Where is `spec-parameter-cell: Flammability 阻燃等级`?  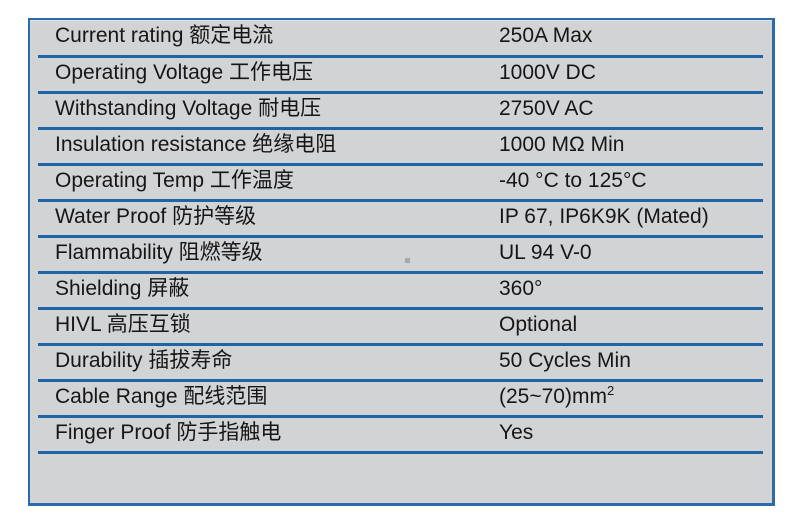 spec-parameter-cell: Flammability 阻燃等级 is located at coordinates (264, 255).